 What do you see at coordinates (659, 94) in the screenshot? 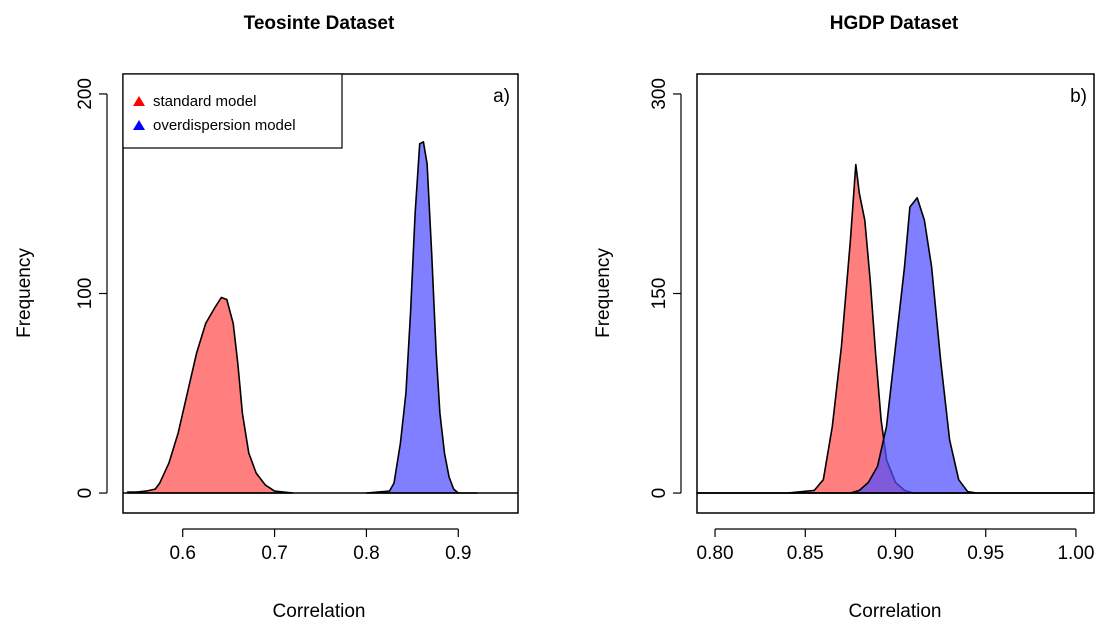
I see `y-tick-label: 300` at bounding box center [659, 94].